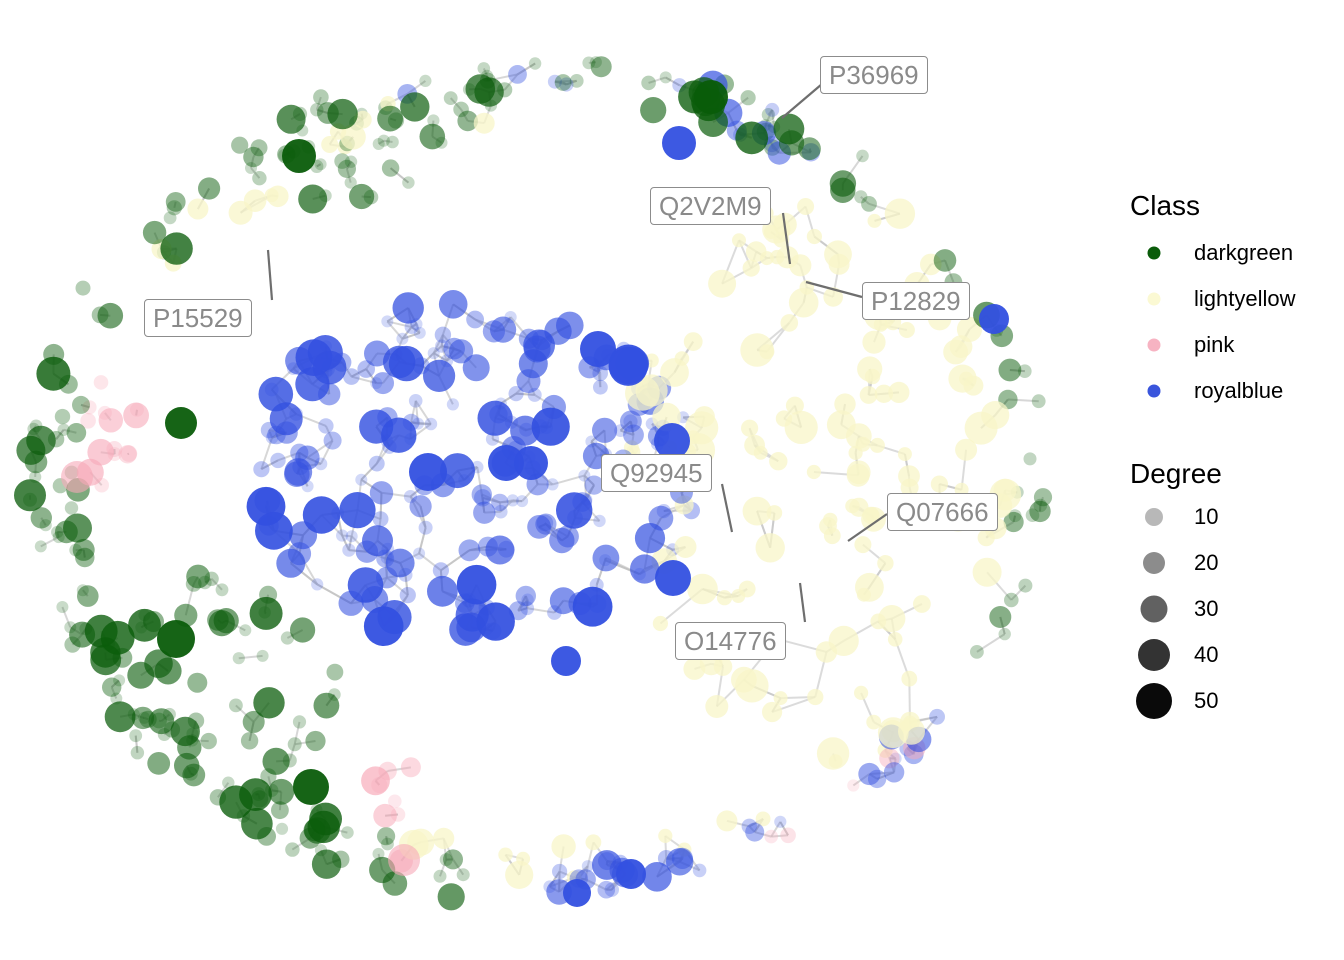 The width and height of the screenshot is (1344, 960). What do you see at coordinates (181, 423) in the screenshot?
I see `network-hub-node` at bounding box center [181, 423].